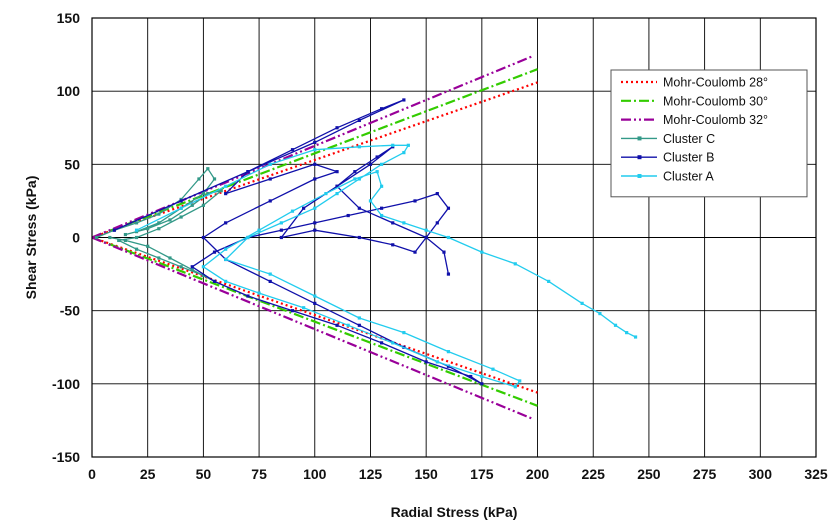 The height and width of the screenshot is (522, 836). What do you see at coordinates (72, 164) in the screenshot?
I see `y-tick-label: 50` at bounding box center [72, 164].